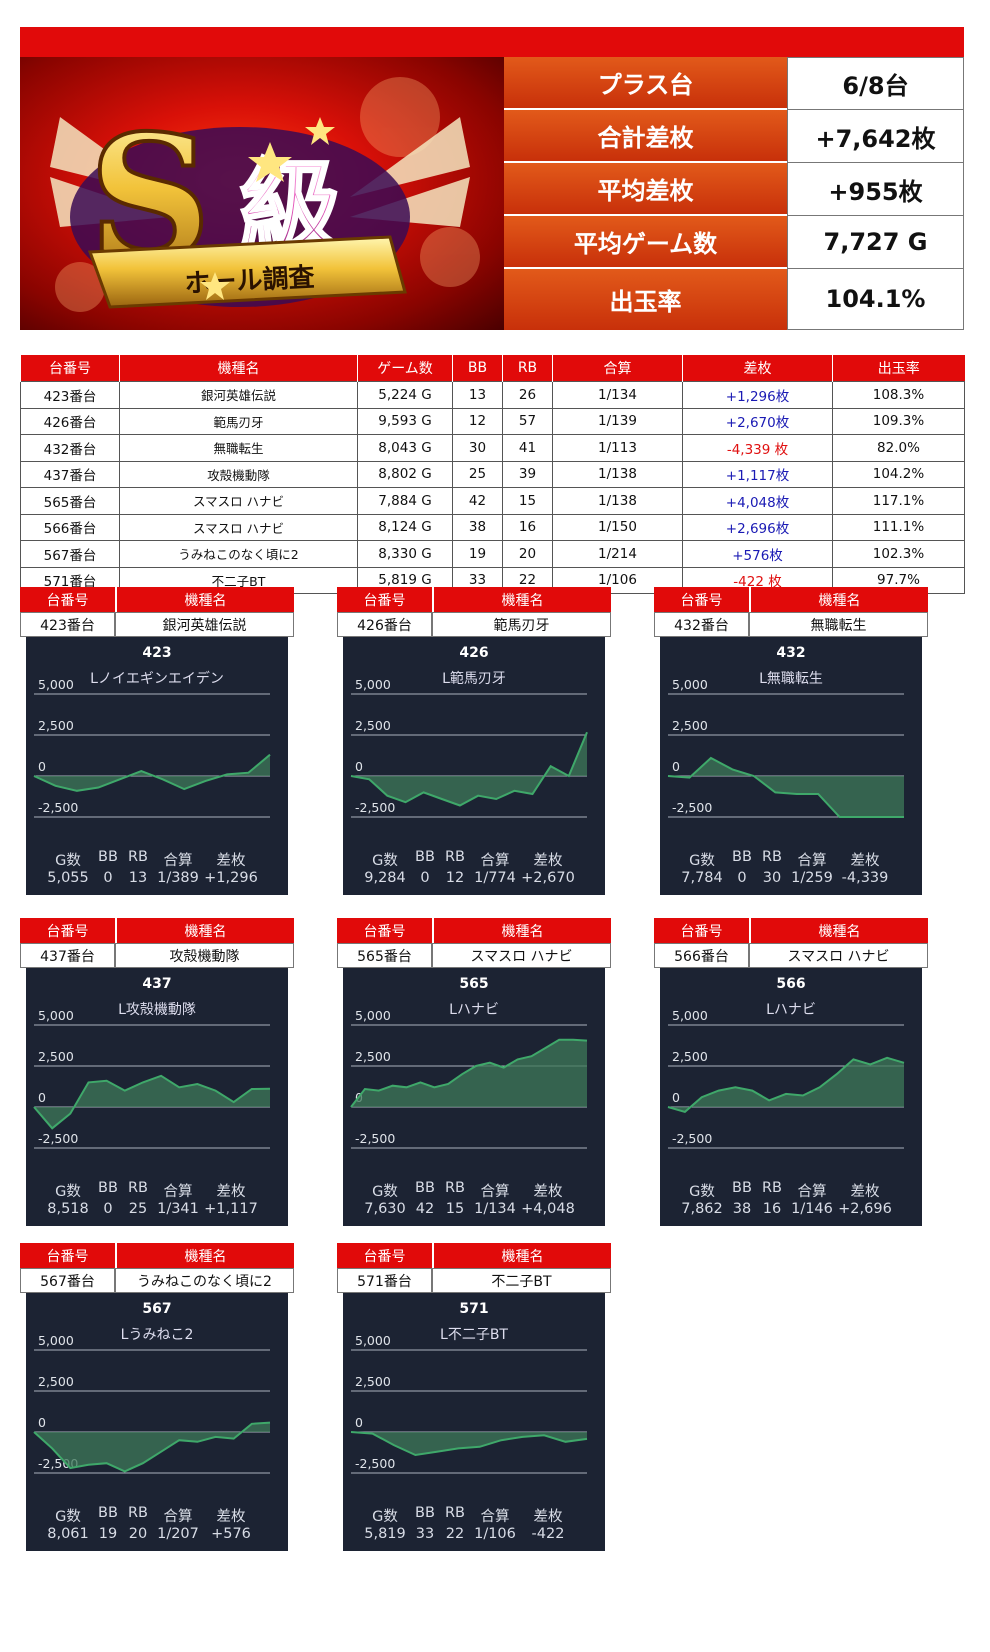 The height and width of the screenshot is (1652, 990). Describe the element at coordinates (70, 421) in the screenshot. I see `table-cell: 426番台` at that location.